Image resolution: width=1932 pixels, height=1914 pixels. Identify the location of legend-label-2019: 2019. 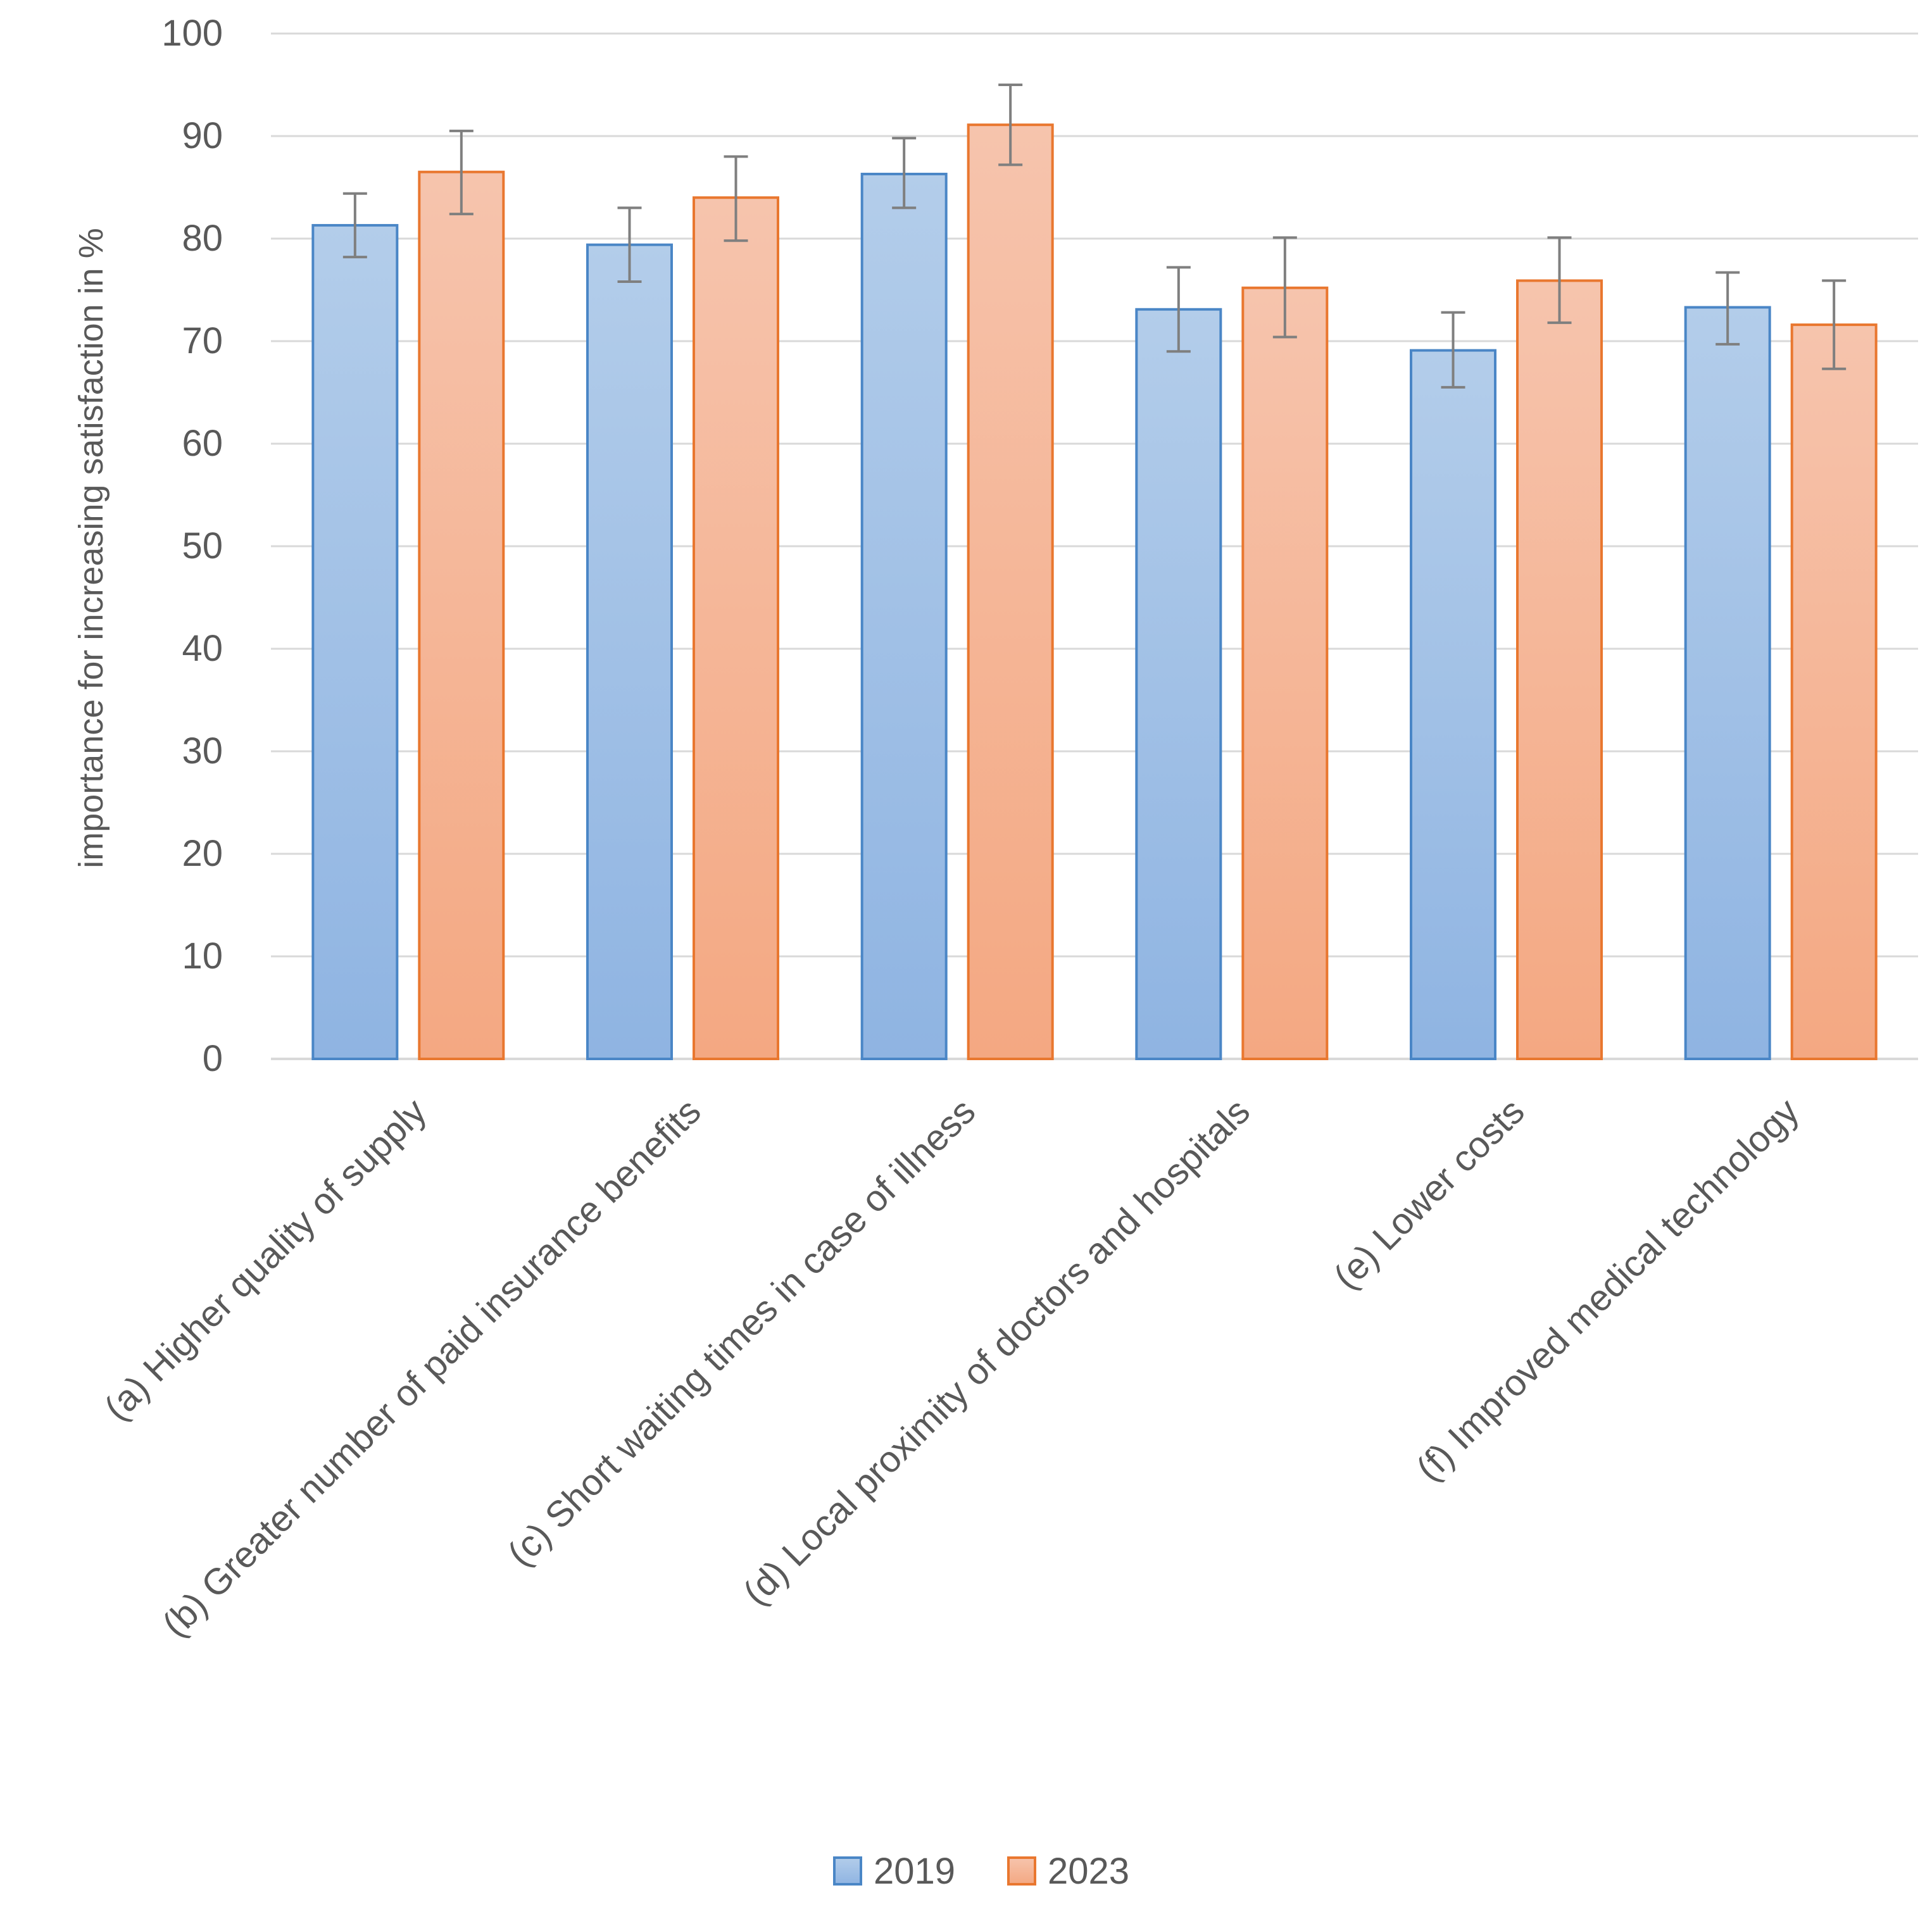
(914, 1871).